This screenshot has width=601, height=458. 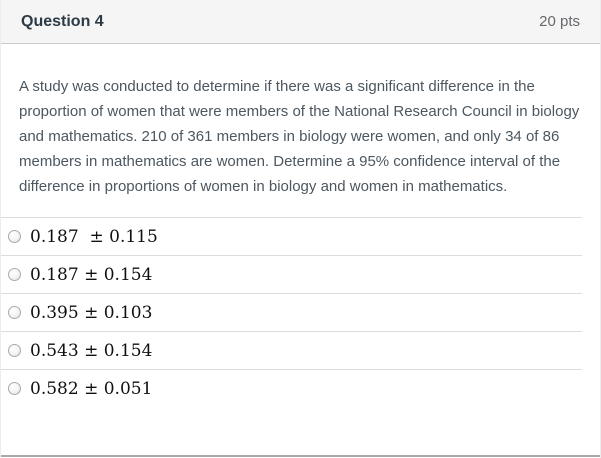 What do you see at coordinates (62, 21) in the screenshot?
I see `question-title: Question 4` at bounding box center [62, 21].